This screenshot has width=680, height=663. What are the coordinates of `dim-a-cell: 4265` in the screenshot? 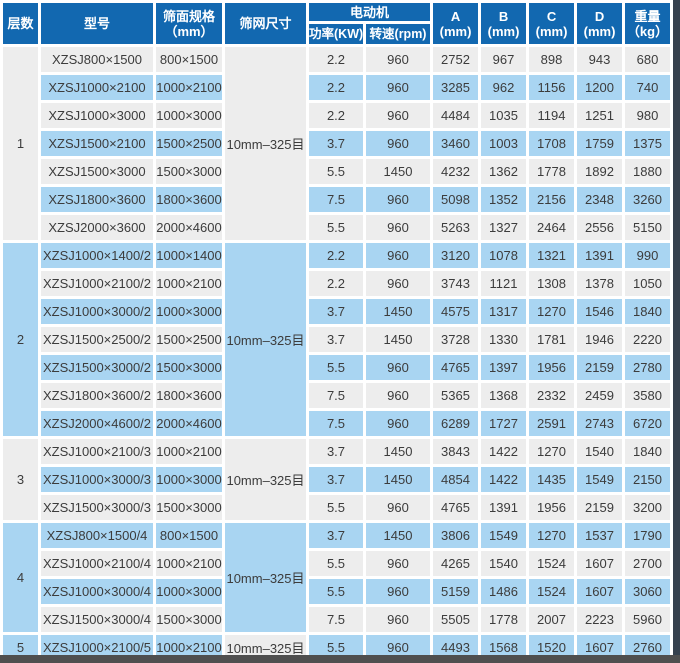 It's located at (456, 563).